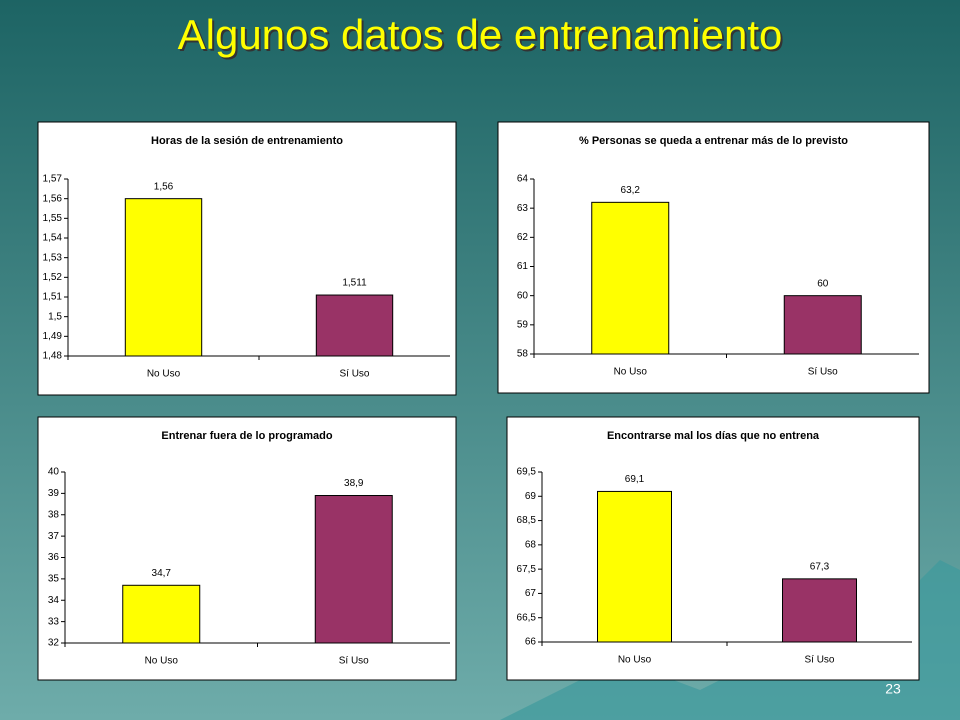  What do you see at coordinates (527, 617) in the screenshot?
I see `y-tick-label: 66,5` at bounding box center [527, 617].